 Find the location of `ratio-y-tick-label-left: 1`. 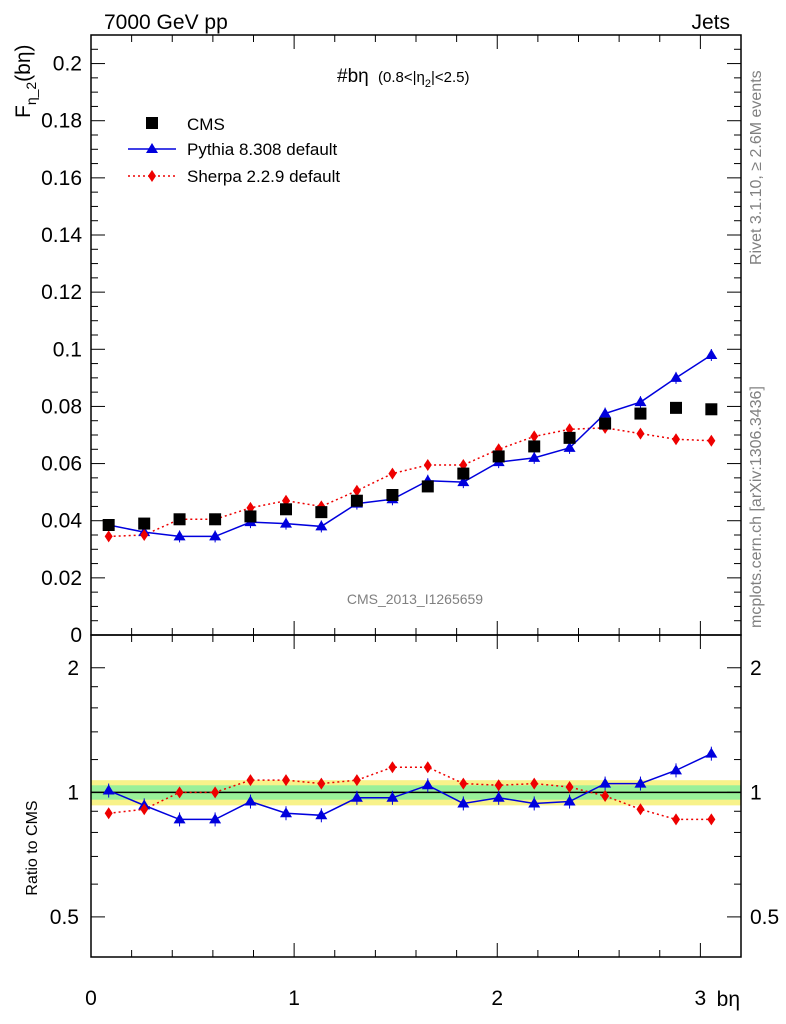

ratio-y-tick-label-left: 1 is located at coordinates (73, 792).